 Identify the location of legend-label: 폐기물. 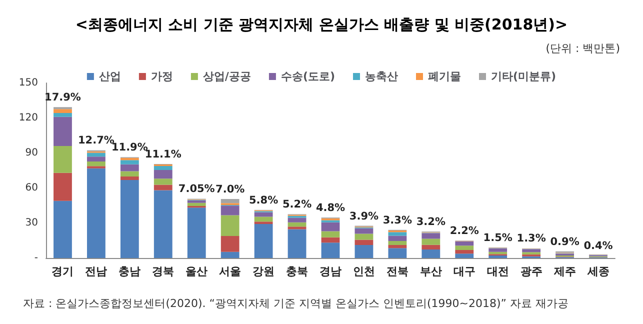
(445, 76).